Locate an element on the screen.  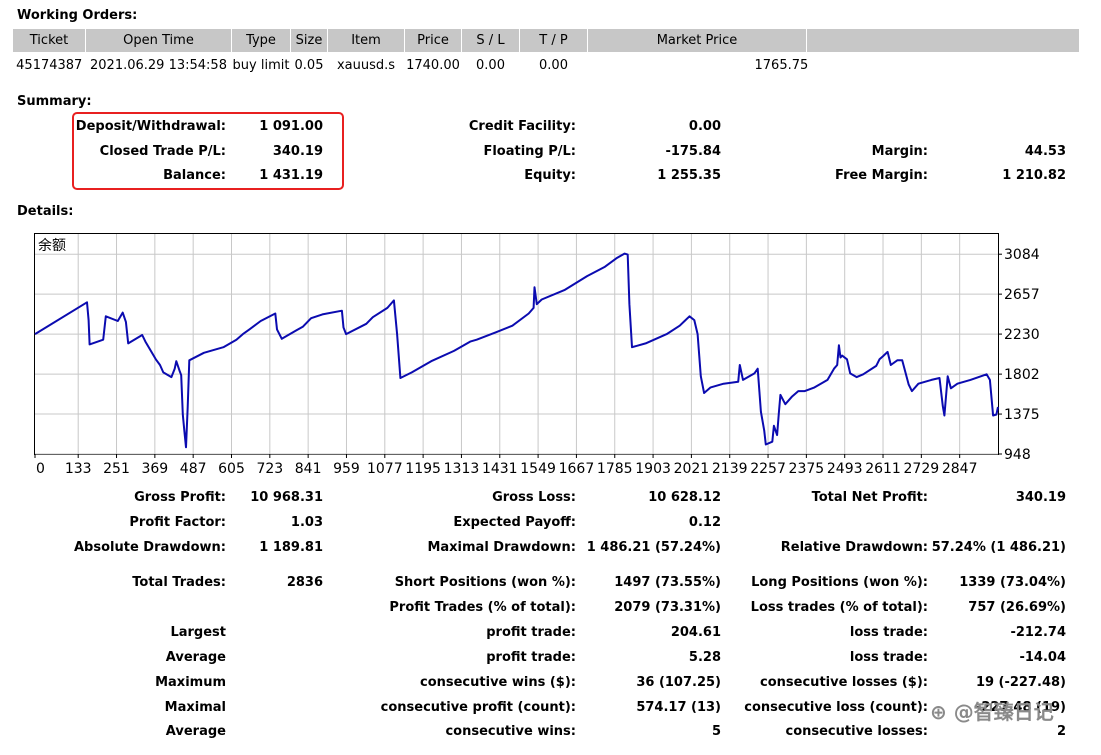
x-tick-label: 0 is located at coordinates (40, 469).